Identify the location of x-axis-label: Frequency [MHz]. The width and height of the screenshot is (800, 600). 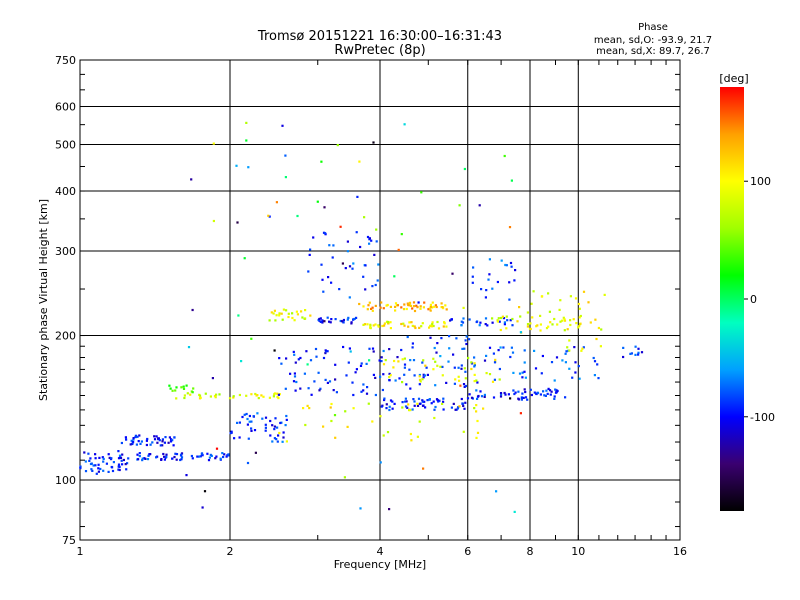
(380, 564).